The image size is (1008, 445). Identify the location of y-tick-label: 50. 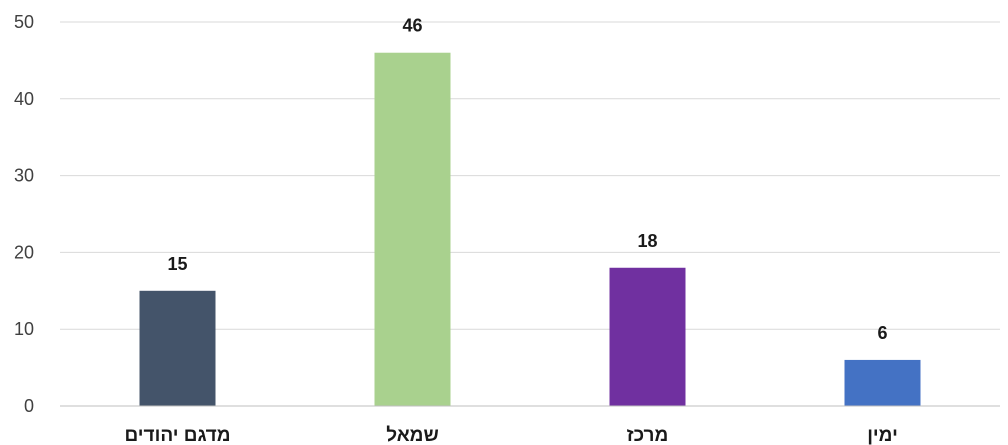
(24, 22).